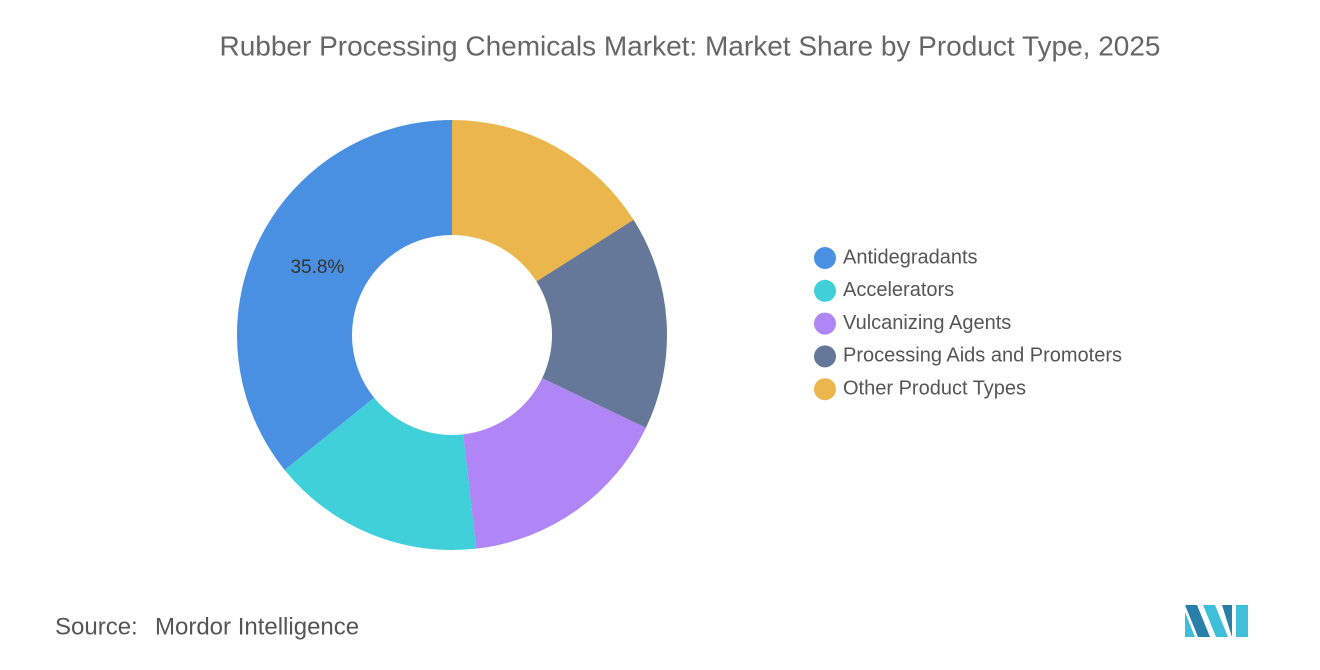  Describe the element at coordinates (934, 388) in the screenshot. I see `legend-label: Other Product Types` at that location.